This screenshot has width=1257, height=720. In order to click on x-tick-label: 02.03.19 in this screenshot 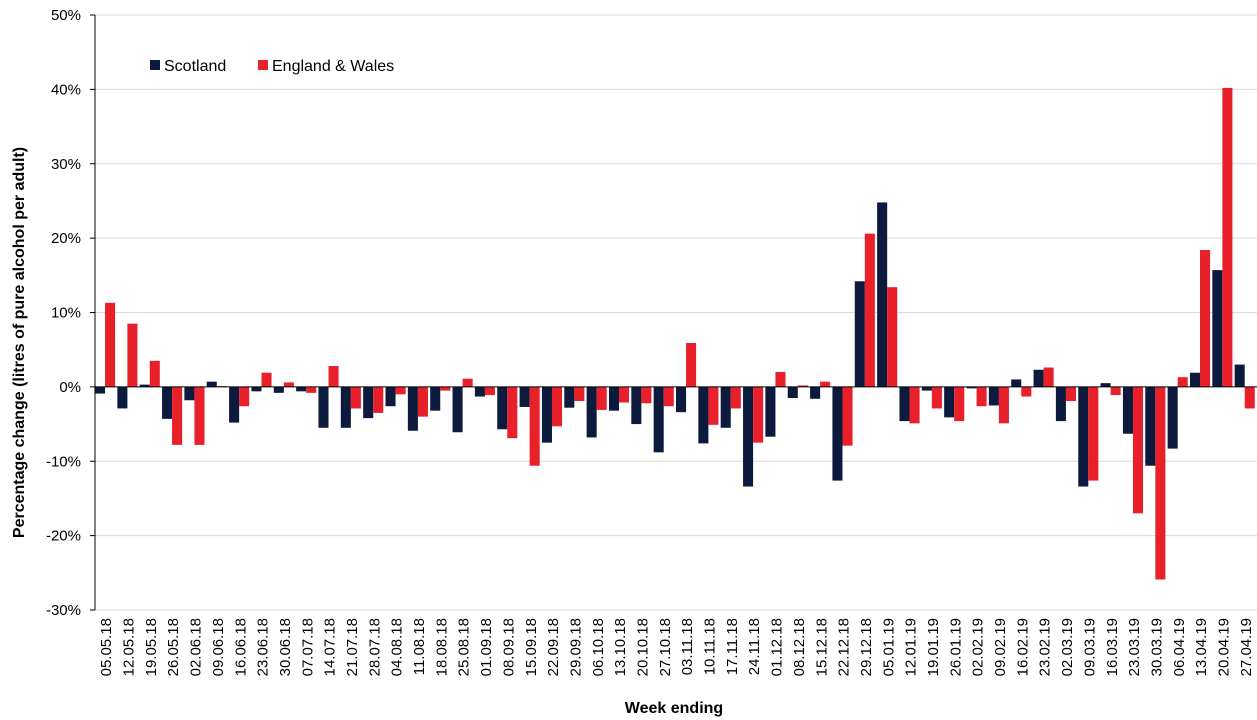, I will do `click(1067, 647)`.